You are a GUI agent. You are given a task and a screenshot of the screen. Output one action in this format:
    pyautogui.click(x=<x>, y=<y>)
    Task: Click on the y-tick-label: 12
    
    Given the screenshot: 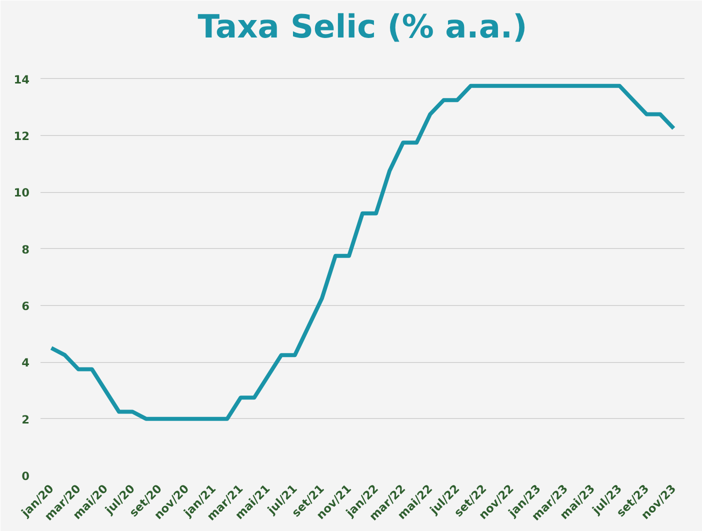 What is the action you would take?
    pyautogui.click(x=22, y=136)
    